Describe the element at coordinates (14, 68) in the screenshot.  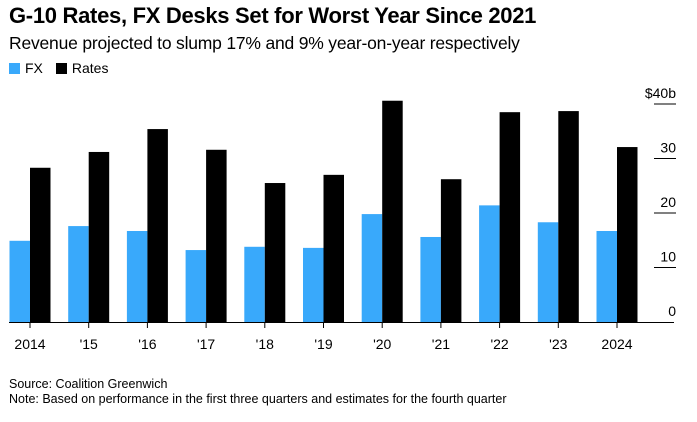
I see `legend-swatch-fx` at that location.